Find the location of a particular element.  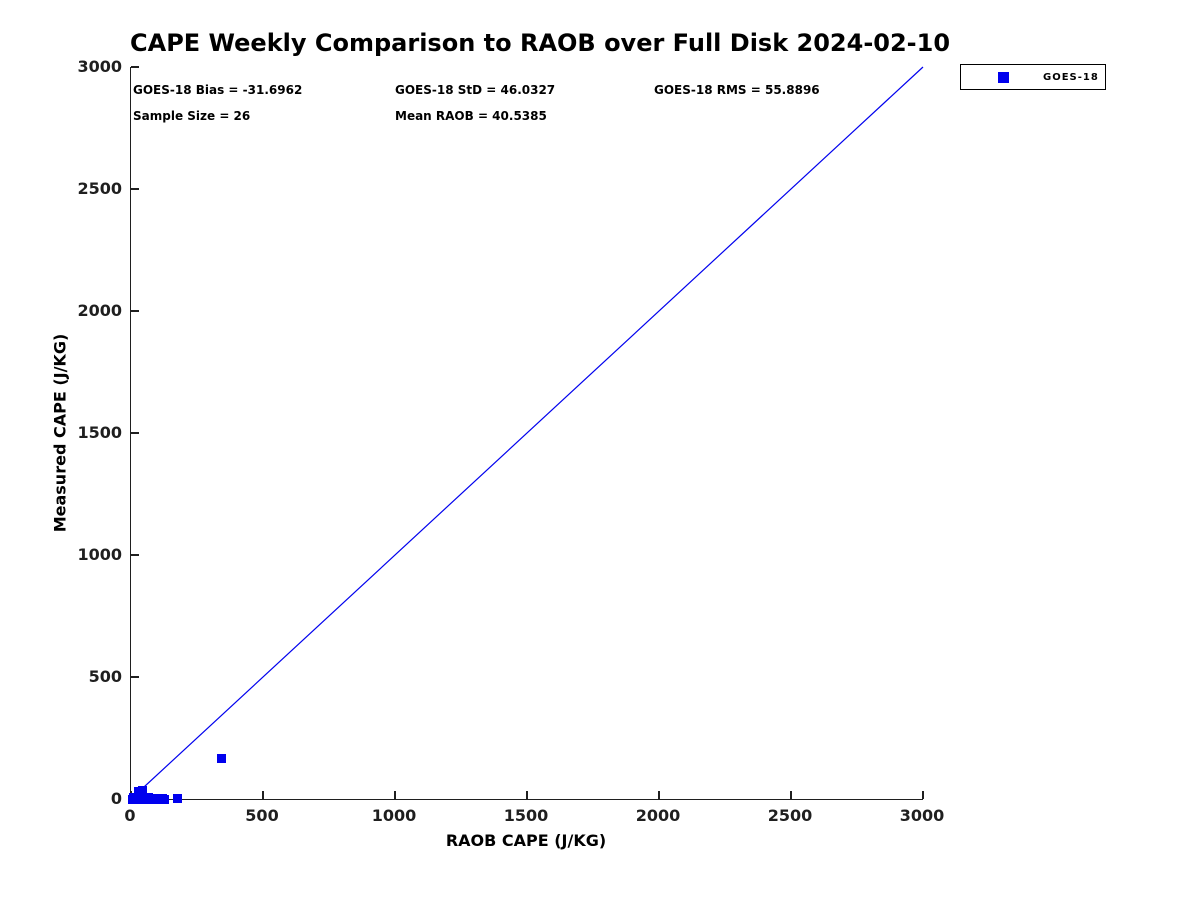

x-tick-label: 3000 is located at coordinates (922, 815).